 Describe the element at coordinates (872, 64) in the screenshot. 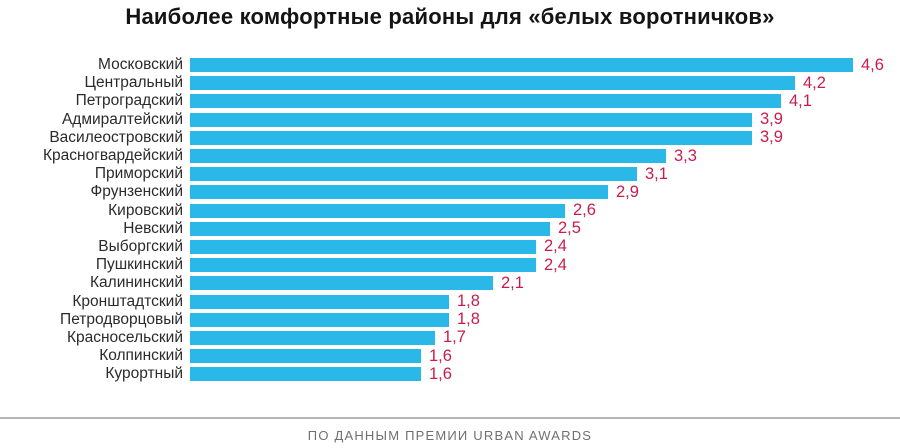

I see `bar-value-label: 4,6` at that location.